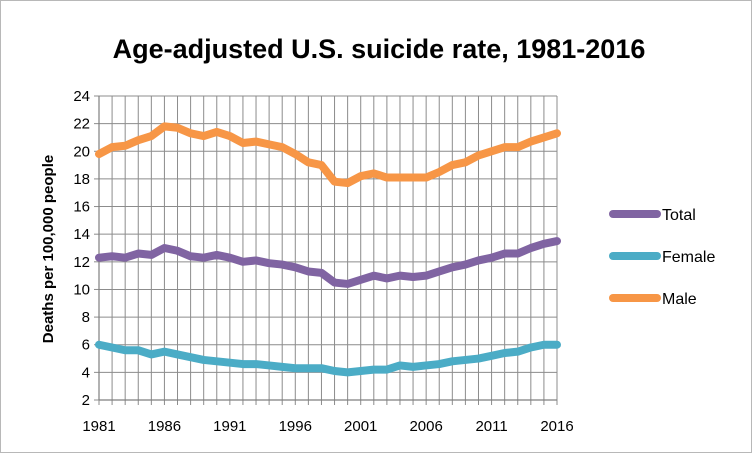 The image size is (752, 453). I want to click on x-tick-label: 1981, so click(98, 426).